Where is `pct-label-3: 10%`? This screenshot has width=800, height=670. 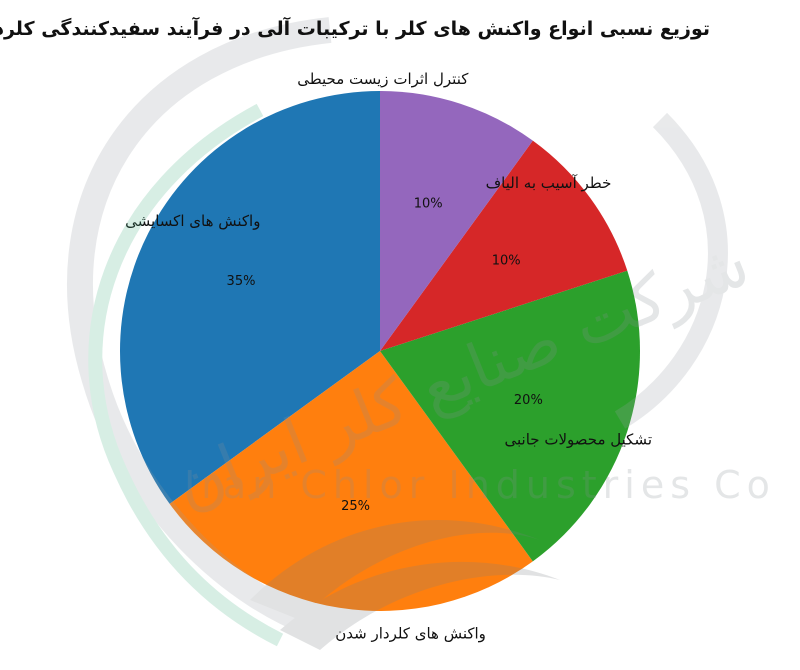
pct-label-3: 10% is located at coordinates (506, 260).